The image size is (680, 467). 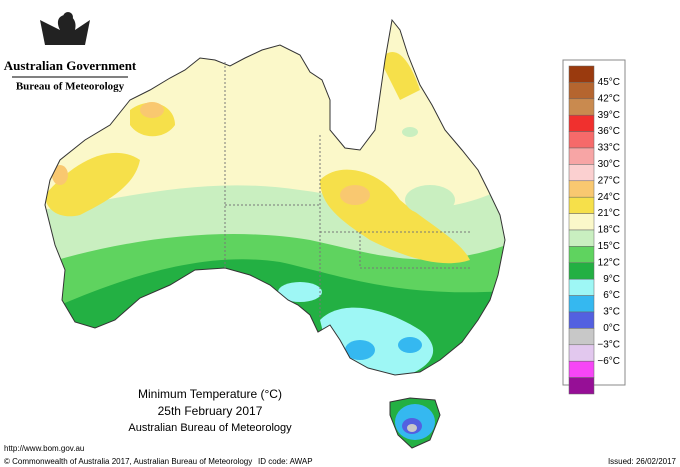 What do you see at coordinates (609, 164) in the screenshot?
I see `legend-label: 30°C` at bounding box center [609, 164].